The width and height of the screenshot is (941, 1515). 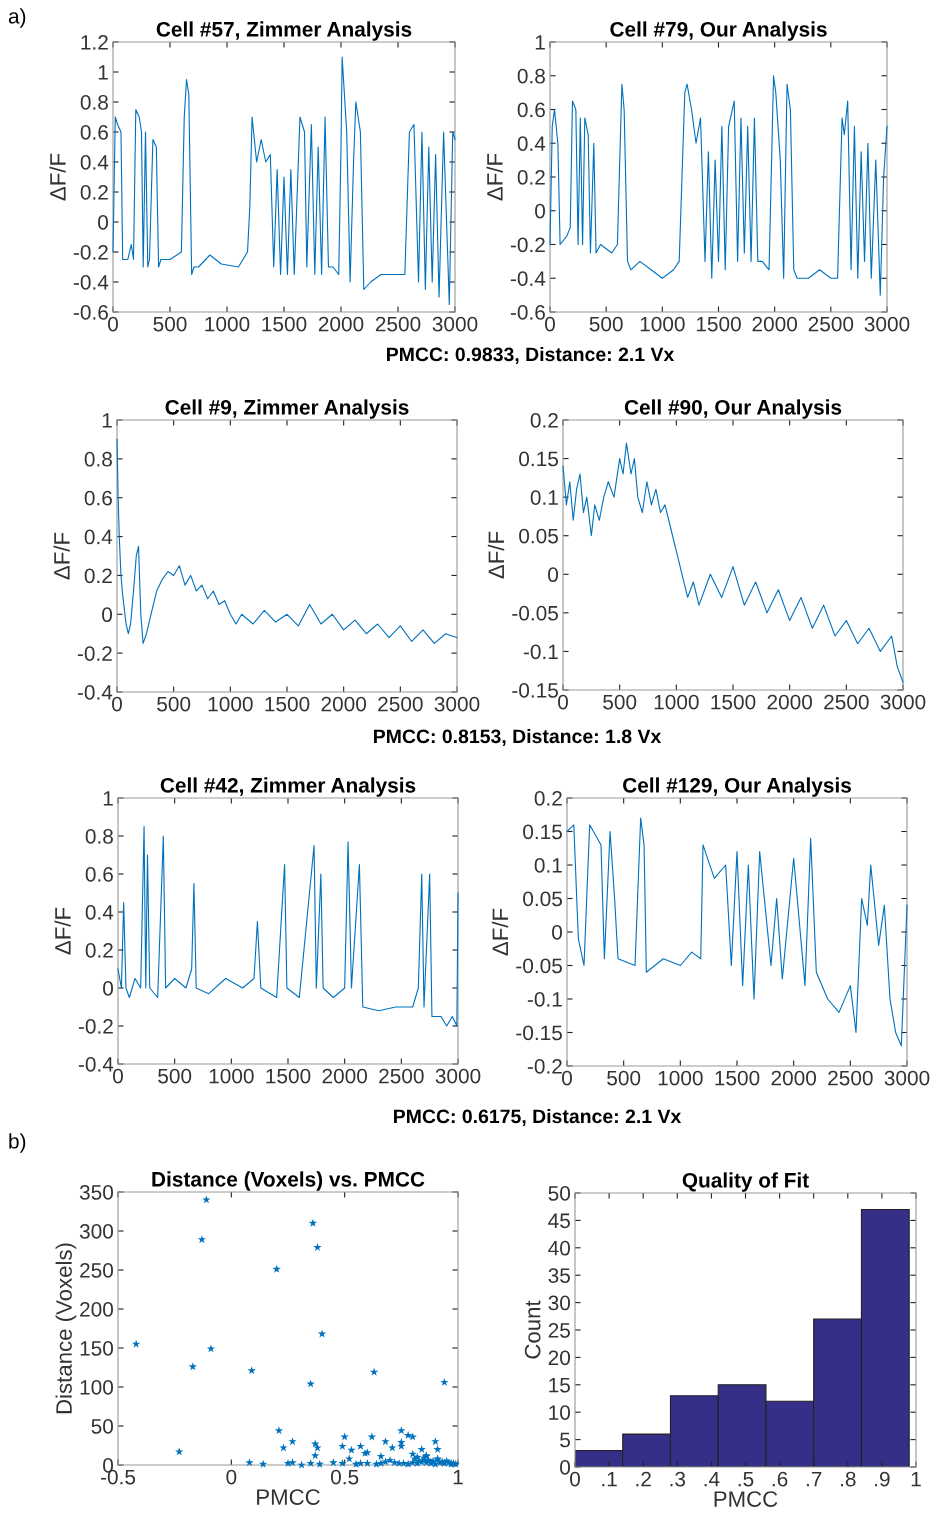 What do you see at coordinates (538, 1117) in the screenshot?
I see `text: PMCC: 0.6175, Distance: 2.1 Vx` at bounding box center [538, 1117].